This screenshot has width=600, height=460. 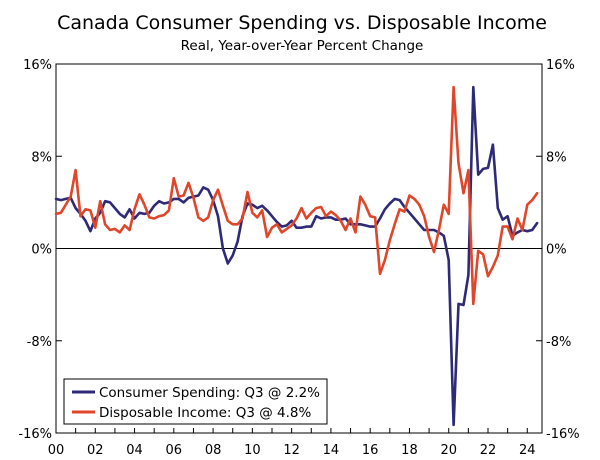 I want to click on x-tick-label: 04, so click(x=134, y=450).